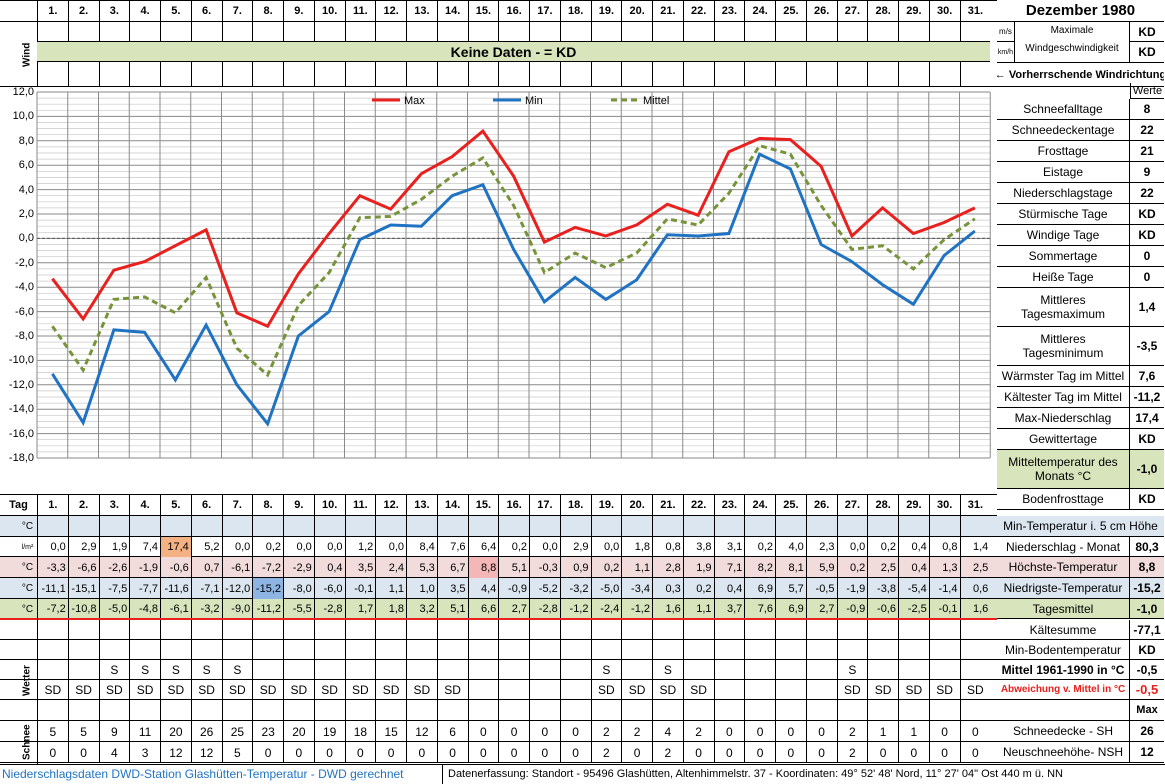  I want to click on day-header-bottom: 19., so click(606, 505).